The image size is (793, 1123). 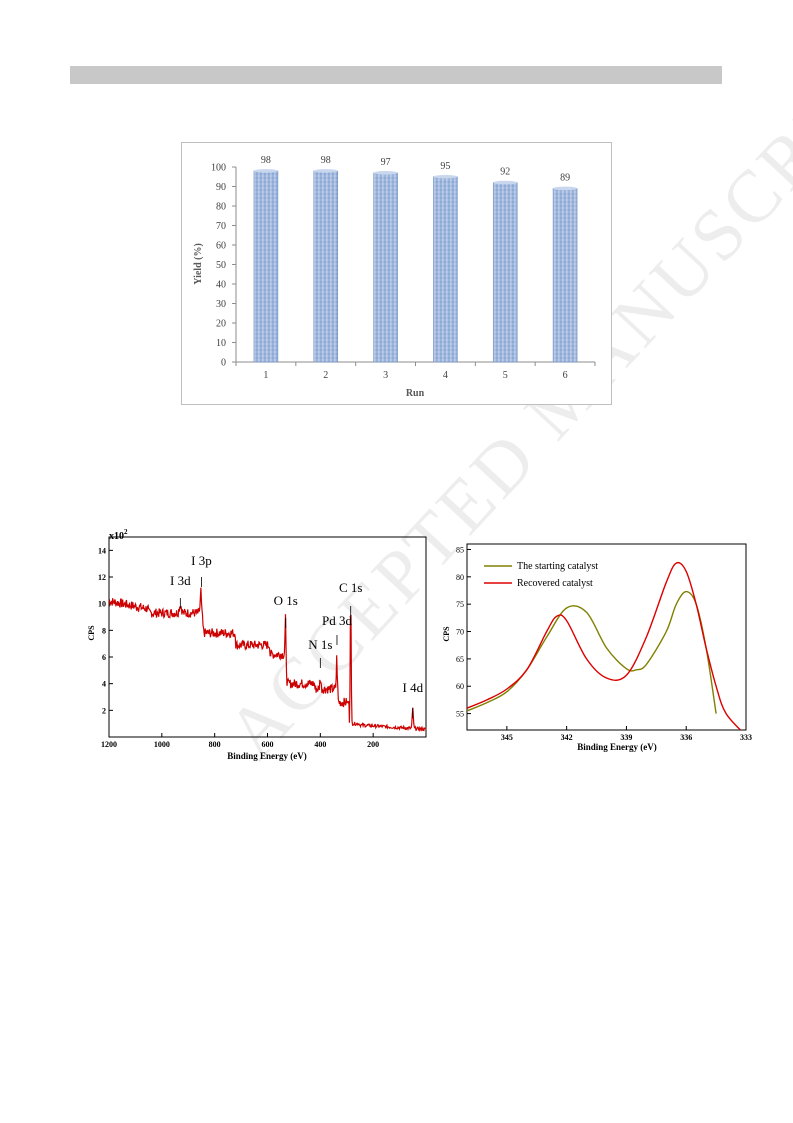 I want to click on survey-x-axis-label: Binding Energy (eV), so click(x=267, y=756).